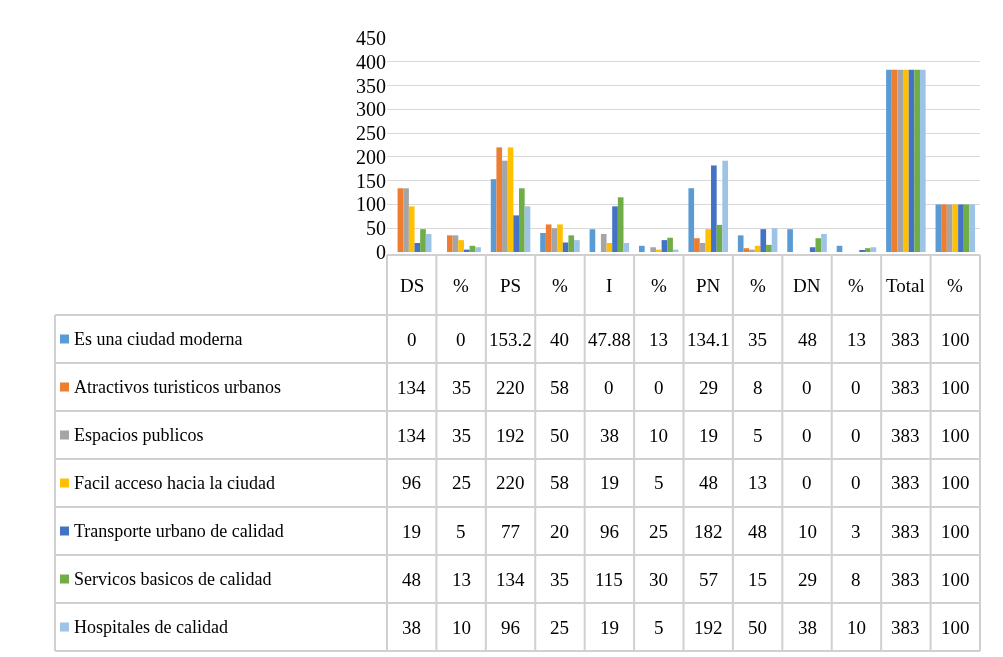 The image size is (1003, 657). What do you see at coordinates (158, 339) in the screenshot?
I see `legend-label: Es una ciudad moderna` at bounding box center [158, 339].